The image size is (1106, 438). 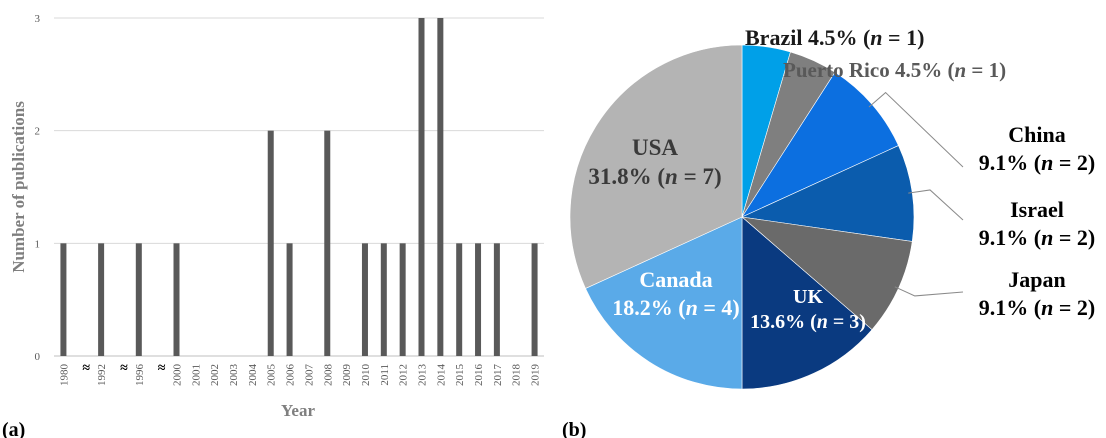 I want to click on pie-label-usa: USA 31.8% (n = 7), so click(x=654, y=162).